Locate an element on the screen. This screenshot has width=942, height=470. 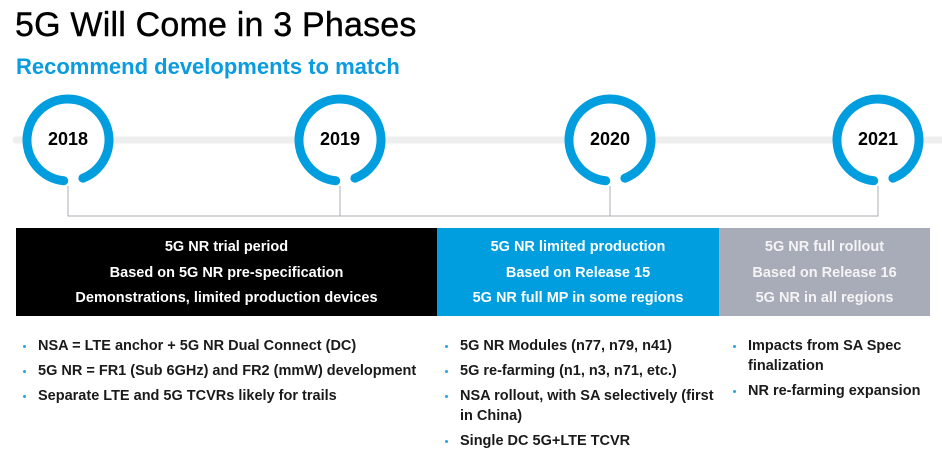
phase-line: 5G NR full MP in some regions is located at coordinates (578, 298).